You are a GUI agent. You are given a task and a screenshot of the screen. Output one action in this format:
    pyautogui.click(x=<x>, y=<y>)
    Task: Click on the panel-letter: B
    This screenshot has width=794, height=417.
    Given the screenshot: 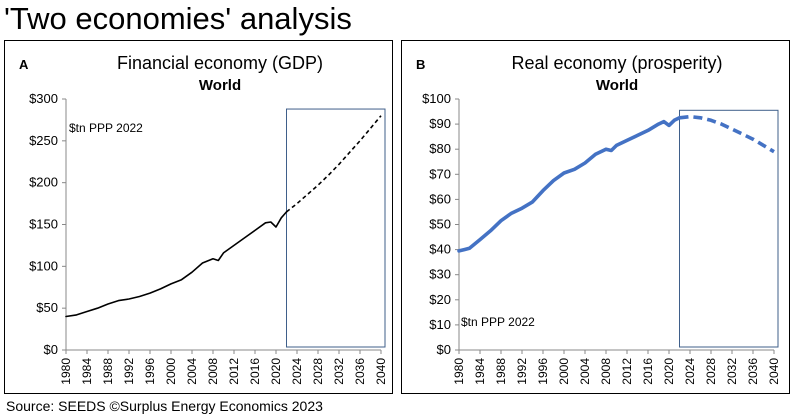 What is the action you would take?
    pyautogui.click(x=421, y=64)
    